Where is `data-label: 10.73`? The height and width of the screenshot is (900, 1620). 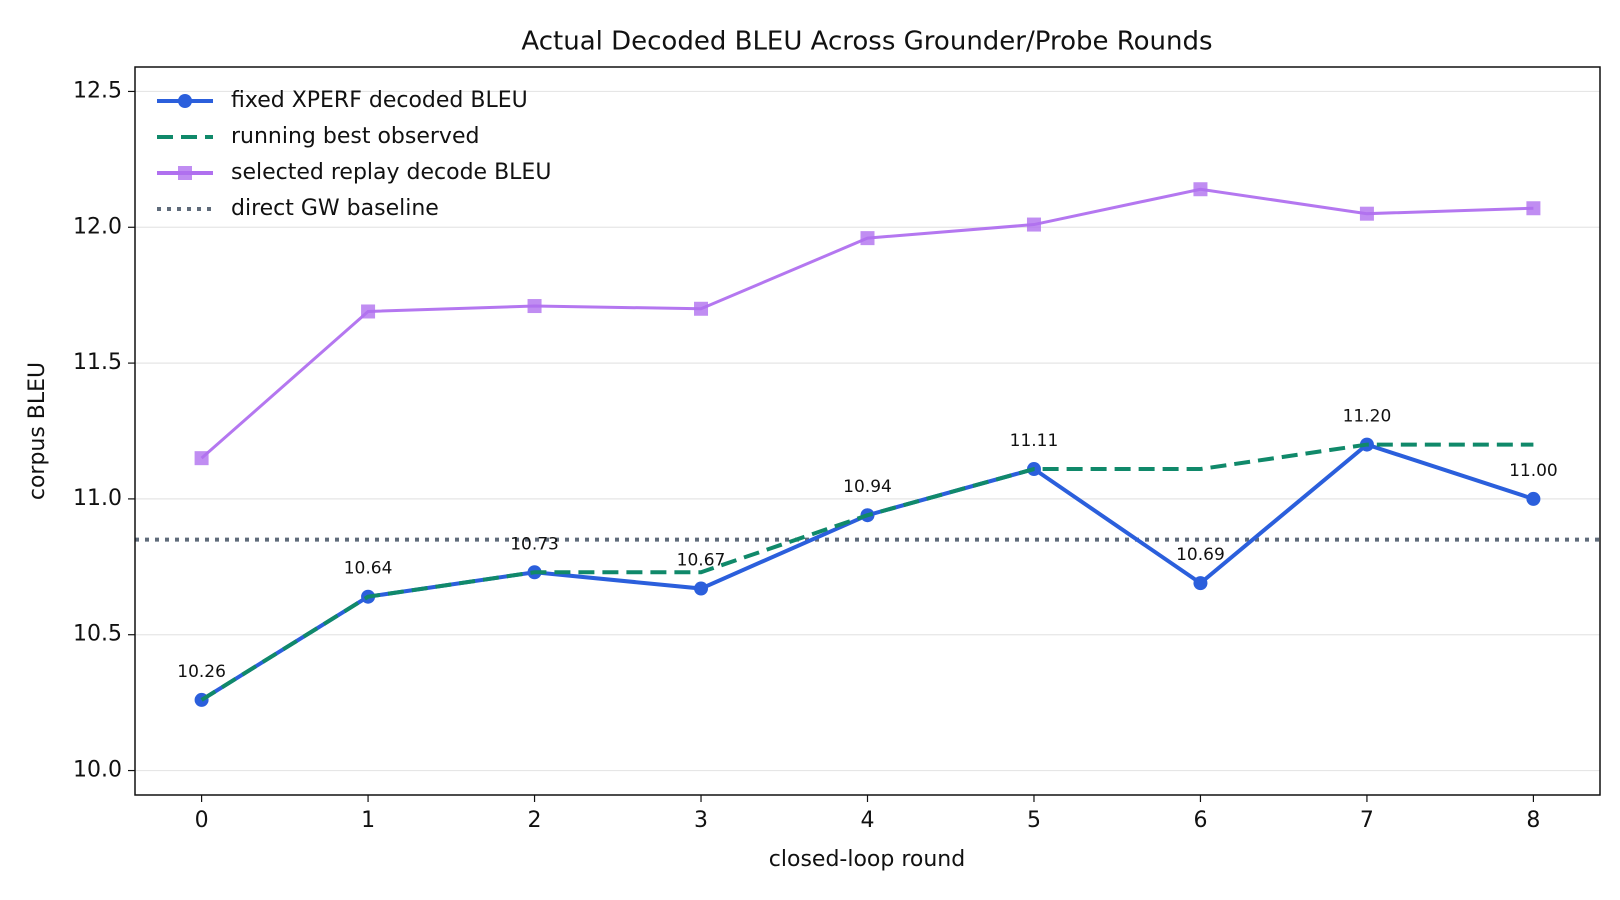
data-label: 10.73 is located at coordinates (534, 544).